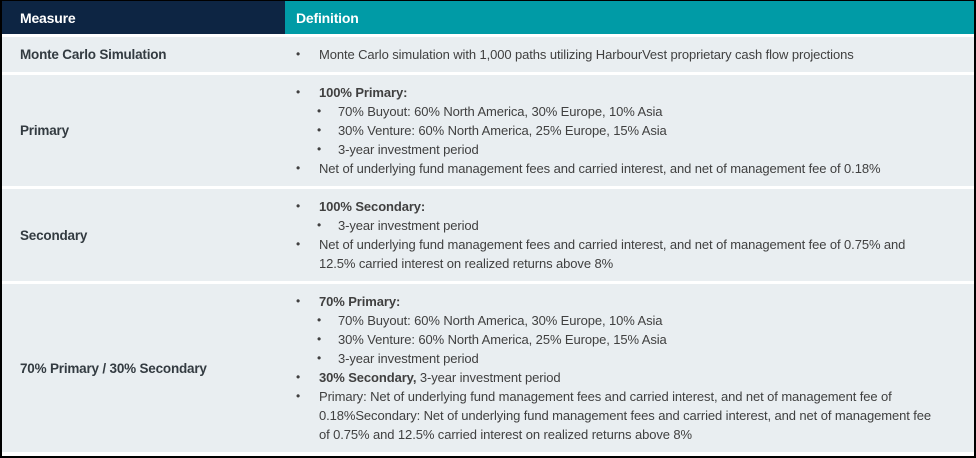 Image resolution: width=976 pixels, height=458 pixels. What do you see at coordinates (629, 301) in the screenshot?
I see `bullet-text: 70% Primary:` at bounding box center [629, 301].